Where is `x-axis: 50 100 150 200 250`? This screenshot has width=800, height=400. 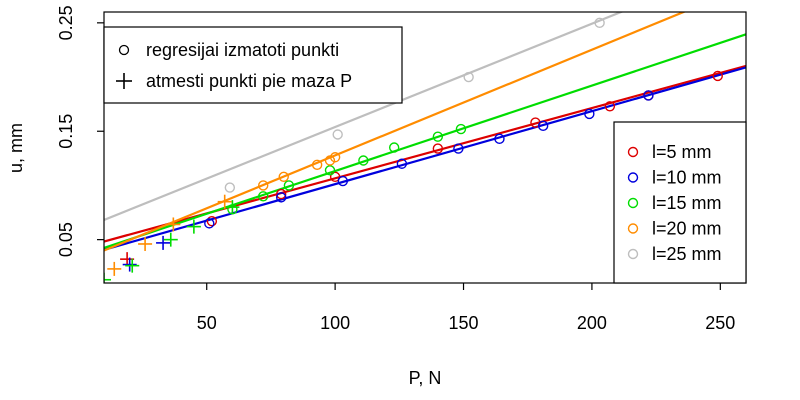 x-axis: 50 100 150 200 250 is located at coordinates (466, 308).